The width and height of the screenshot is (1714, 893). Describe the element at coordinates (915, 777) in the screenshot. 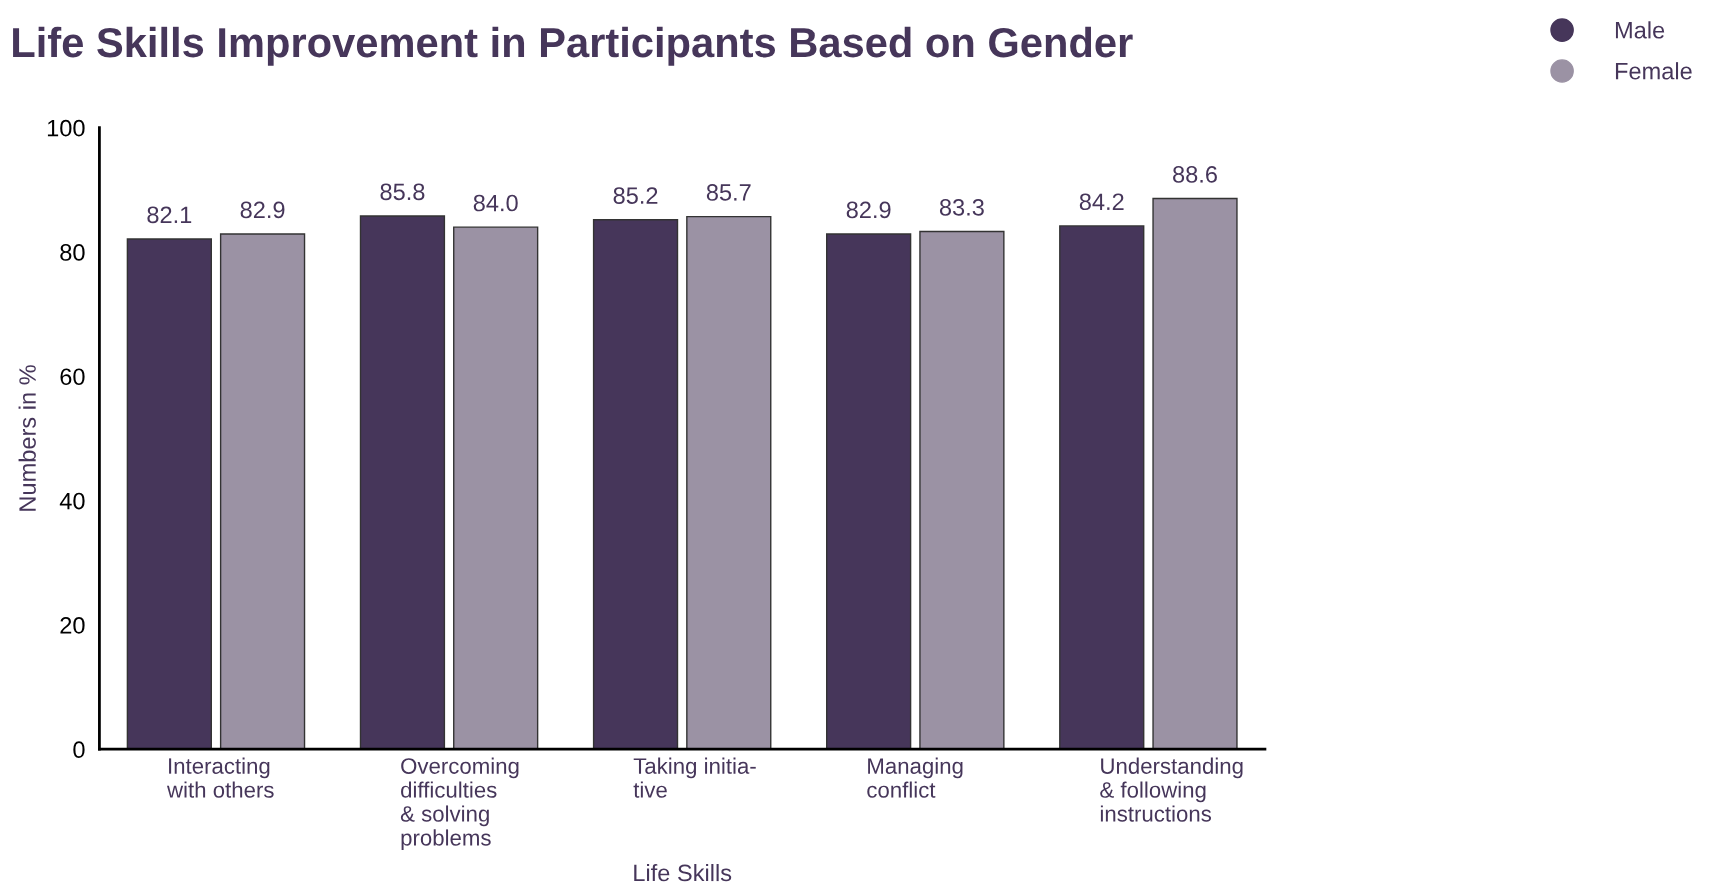

I see `x-tick-label: Managing conflict` at that location.